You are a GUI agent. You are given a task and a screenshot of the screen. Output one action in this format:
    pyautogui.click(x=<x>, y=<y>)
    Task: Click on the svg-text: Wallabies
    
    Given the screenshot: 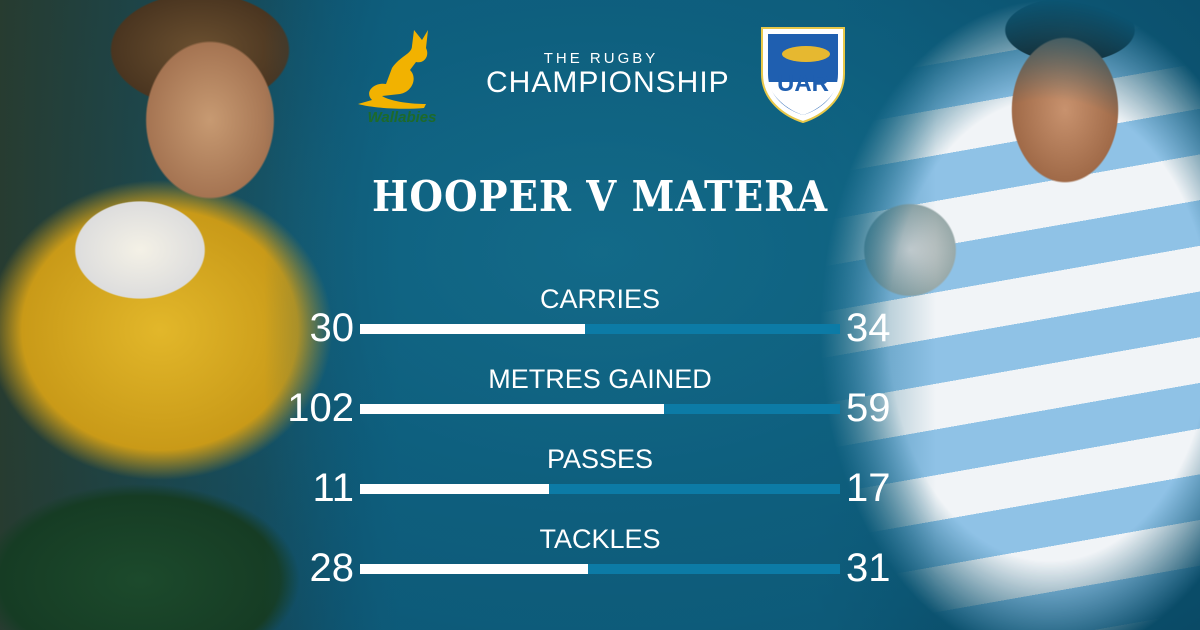 What is the action you would take?
    pyautogui.click(x=402, y=117)
    